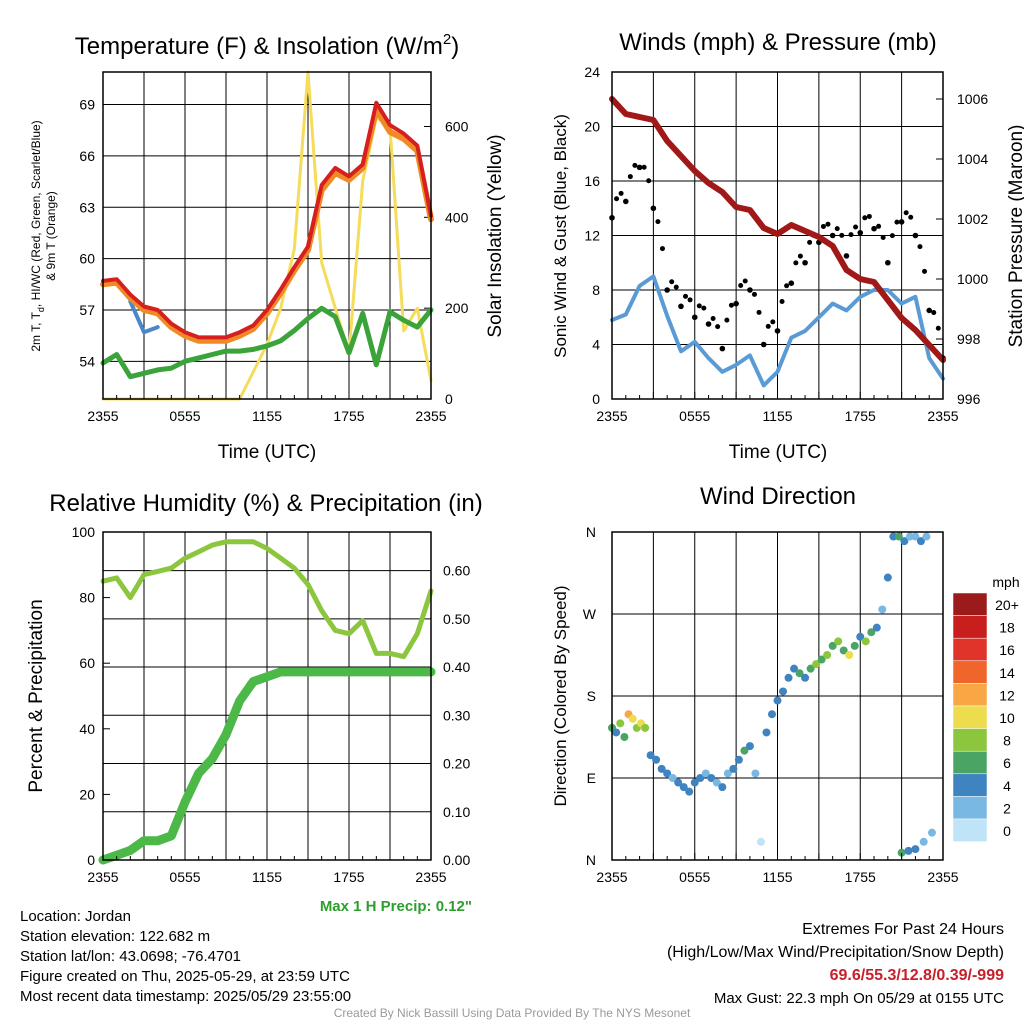 Image resolution: width=1024 pixels, height=1024 pixels. What do you see at coordinates (1007, 763) in the screenshot?
I see `legend-label: 6` at bounding box center [1007, 763].